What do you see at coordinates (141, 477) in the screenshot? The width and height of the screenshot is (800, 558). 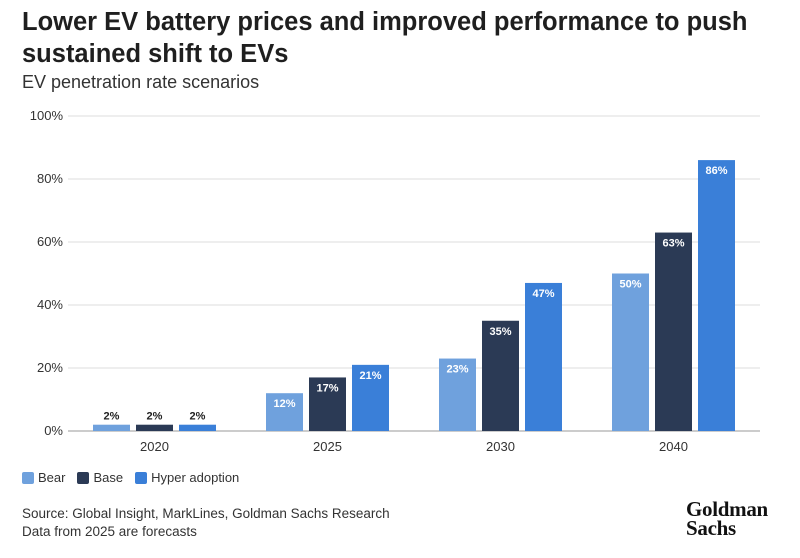 I see `legend-swatch-hyper-adoption` at bounding box center [141, 477].